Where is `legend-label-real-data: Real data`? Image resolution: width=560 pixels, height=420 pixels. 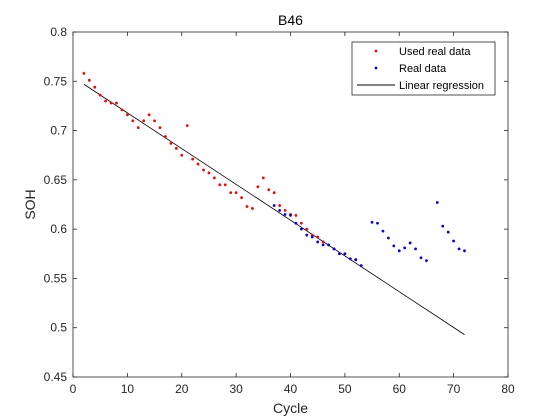
legend-label-real-data: Real data is located at coordinates (423, 69).